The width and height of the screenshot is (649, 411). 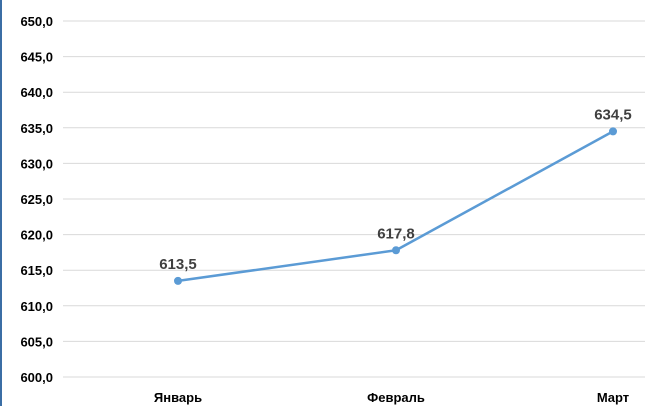 I want to click on y-tick-label: 620,0, so click(x=36, y=235).